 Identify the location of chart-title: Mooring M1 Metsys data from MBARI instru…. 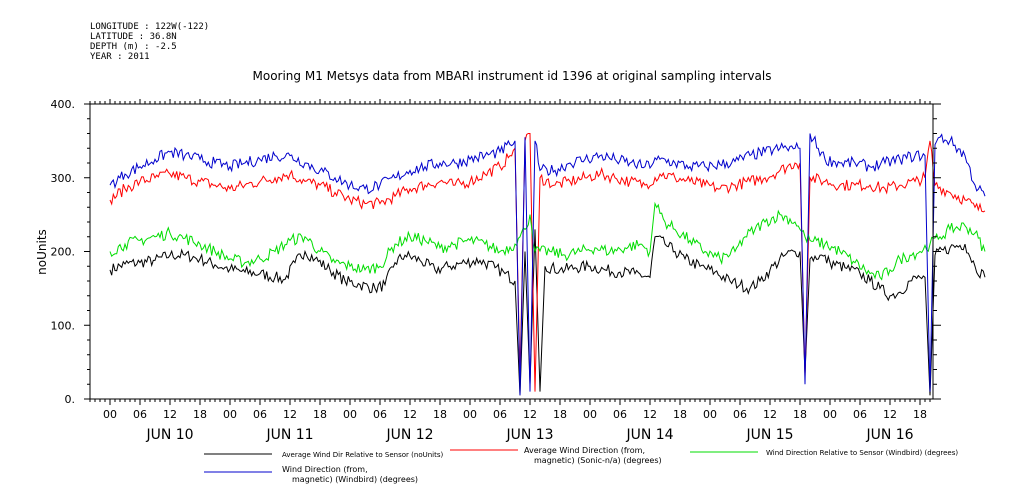
(512, 76).